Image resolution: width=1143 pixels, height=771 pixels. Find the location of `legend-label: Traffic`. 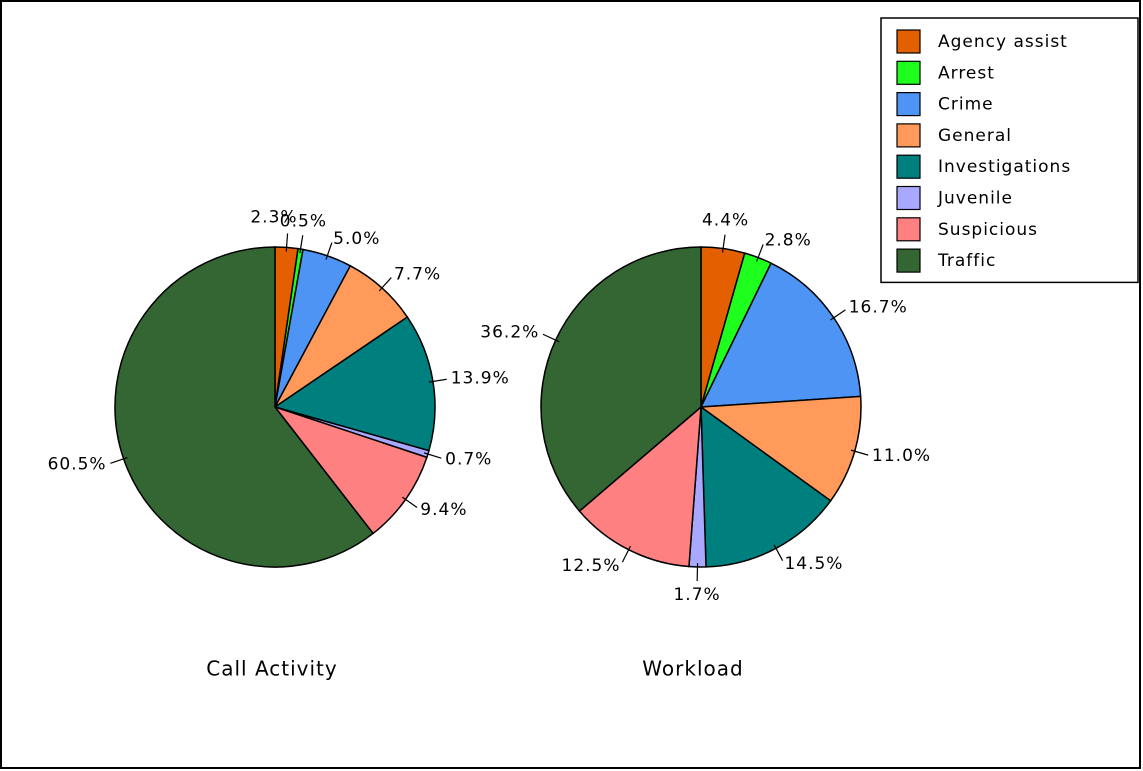

legend-label: Traffic is located at coordinates (966, 261).